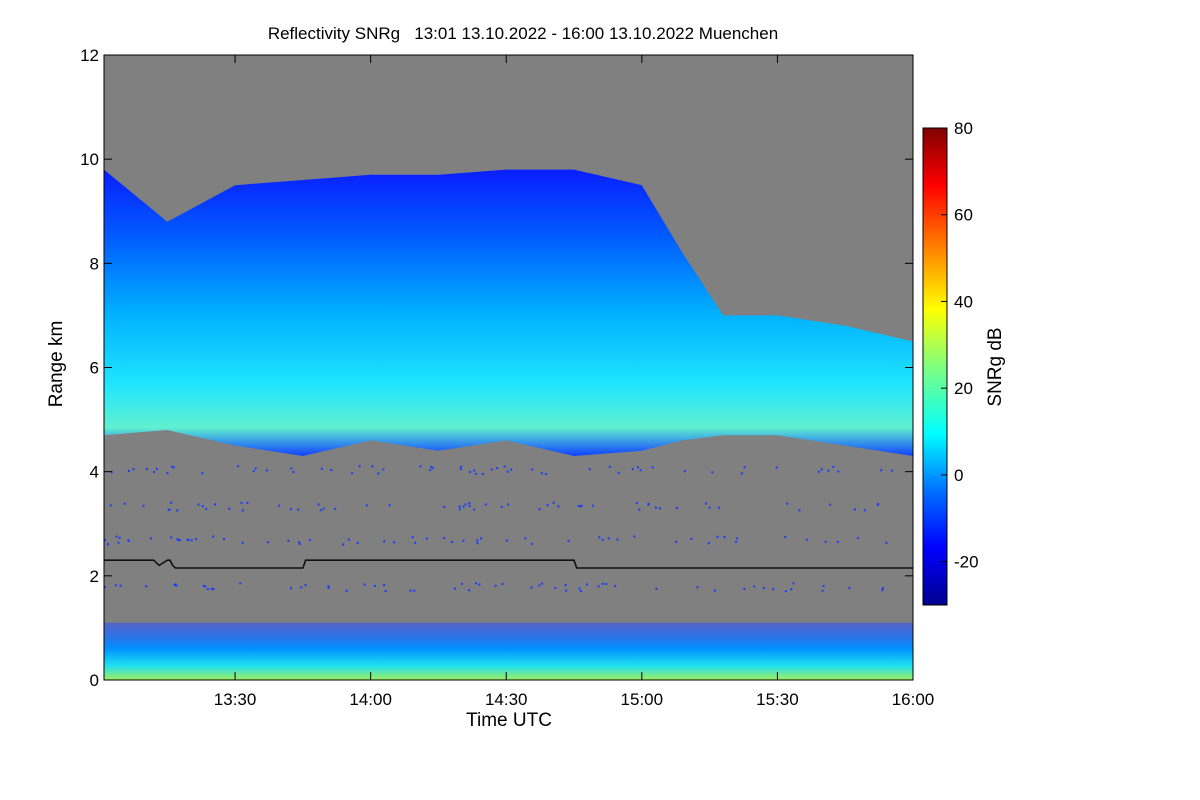  I want to click on x-tick-label: 13:30, so click(235, 699).